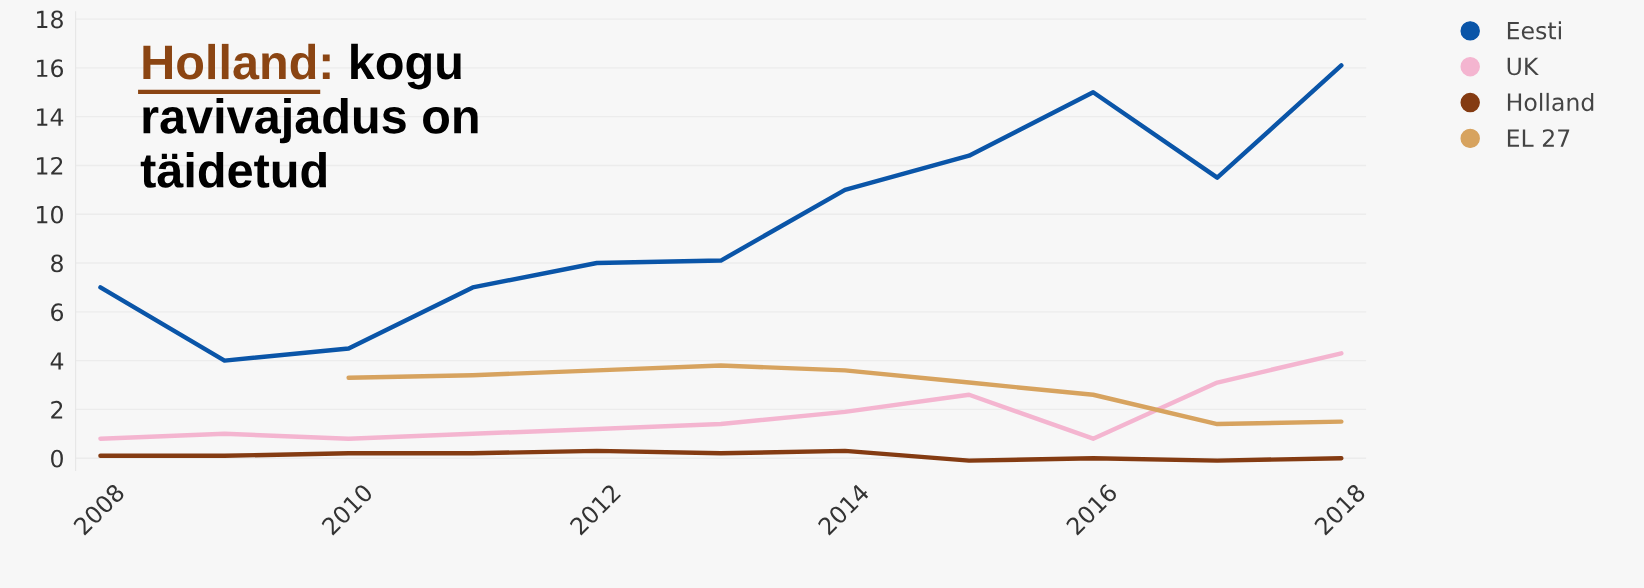 This screenshot has height=588, width=1644. What do you see at coordinates (1550, 102) in the screenshot?
I see `legend-label: Holland` at bounding box center [1550, 102].